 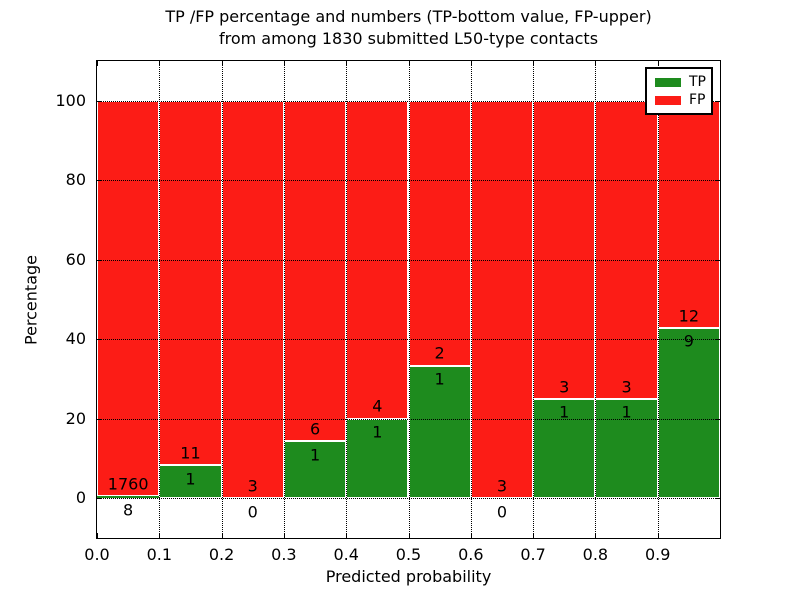 I want to click on x-tick-label: 0.5, so click(x=408, y=554).